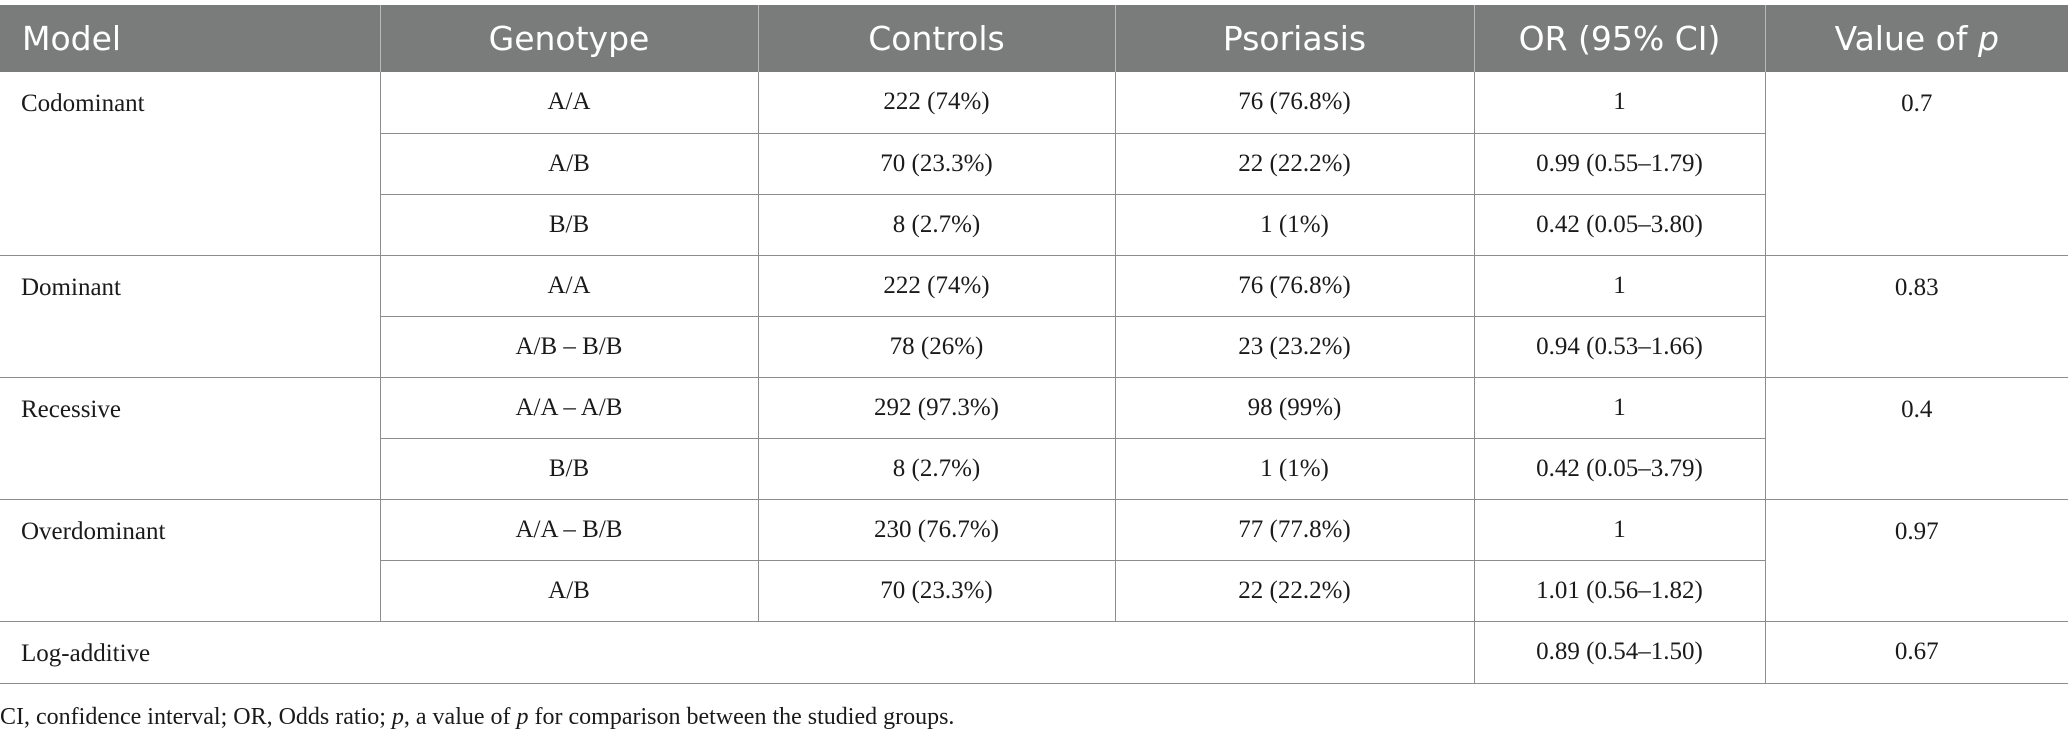  I want to click on header-pvalue-symbol: p, so click(1988, 38).